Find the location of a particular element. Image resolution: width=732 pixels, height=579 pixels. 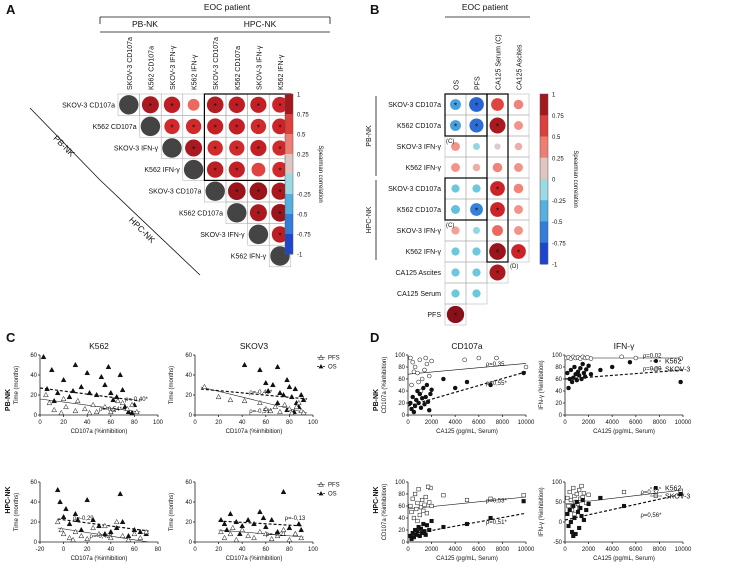

panel-a-side-bracket-pb is located at coordinates (65, 144).